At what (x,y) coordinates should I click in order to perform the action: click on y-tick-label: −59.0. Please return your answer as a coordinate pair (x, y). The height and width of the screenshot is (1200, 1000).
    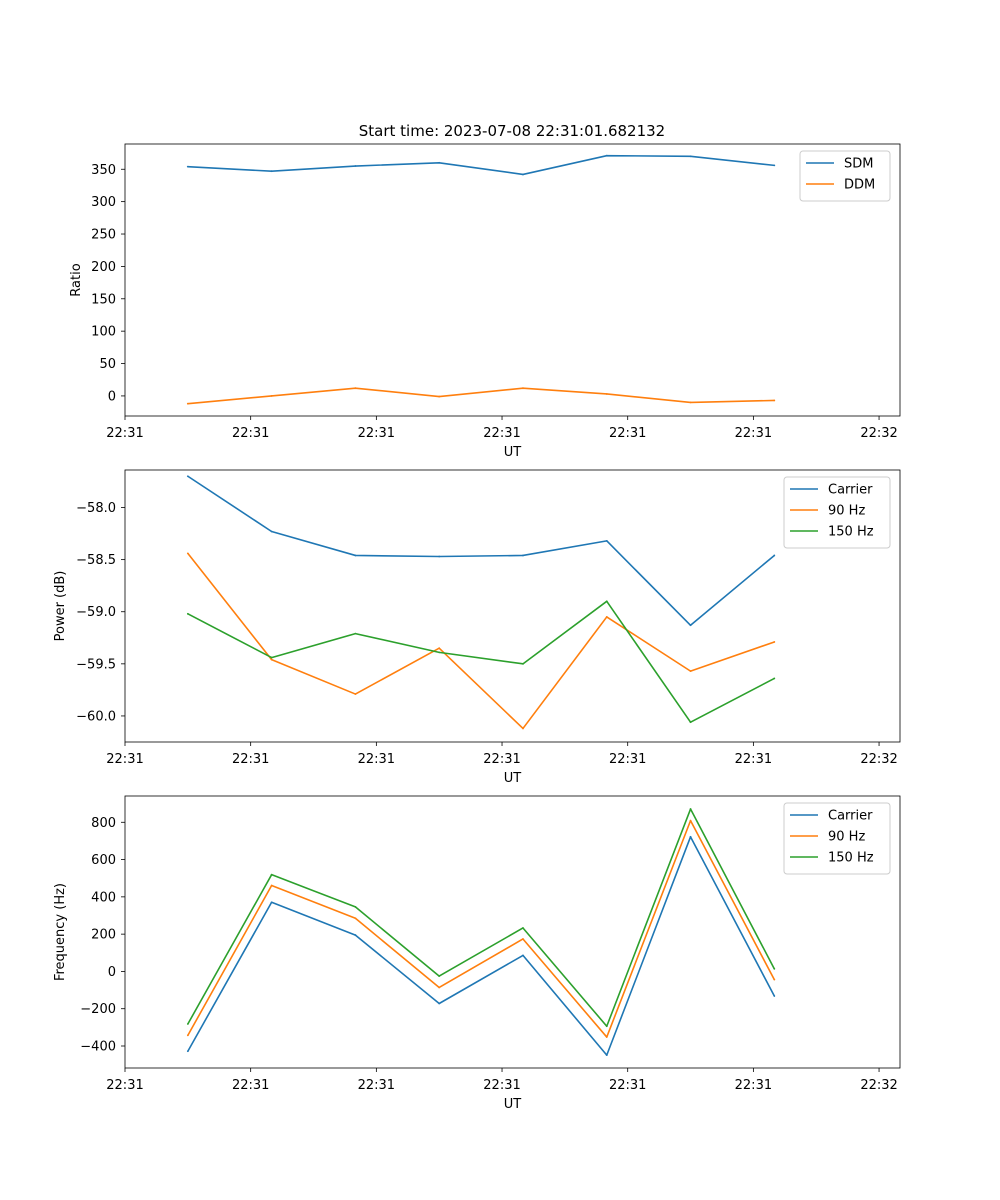
    Looking at the image, I should click on (96, 612).